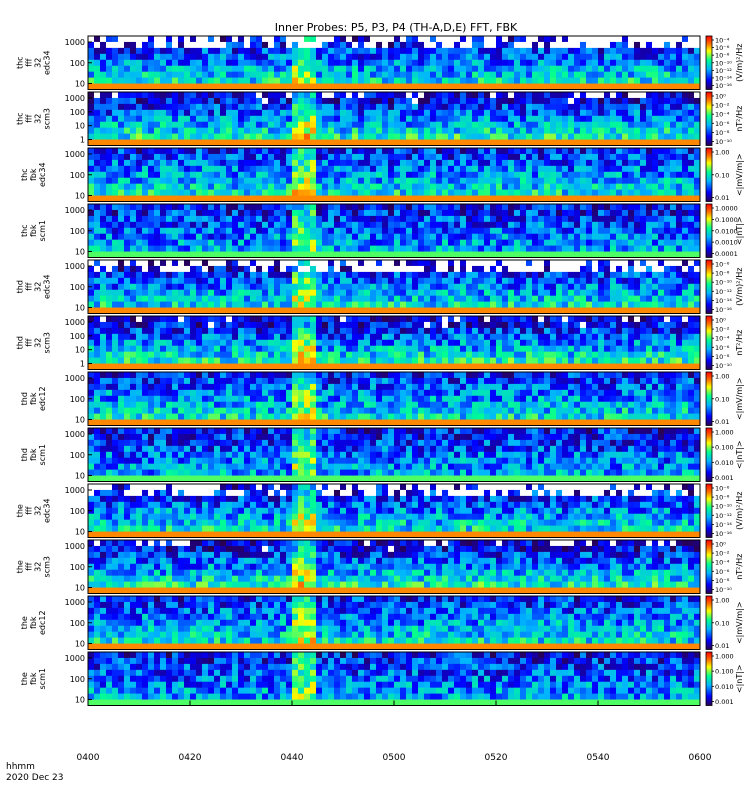  What do you see at coordinates (75, 266) in the screenshot?
I see `y-tick-label: 1000` at bounding box center [75, 266].